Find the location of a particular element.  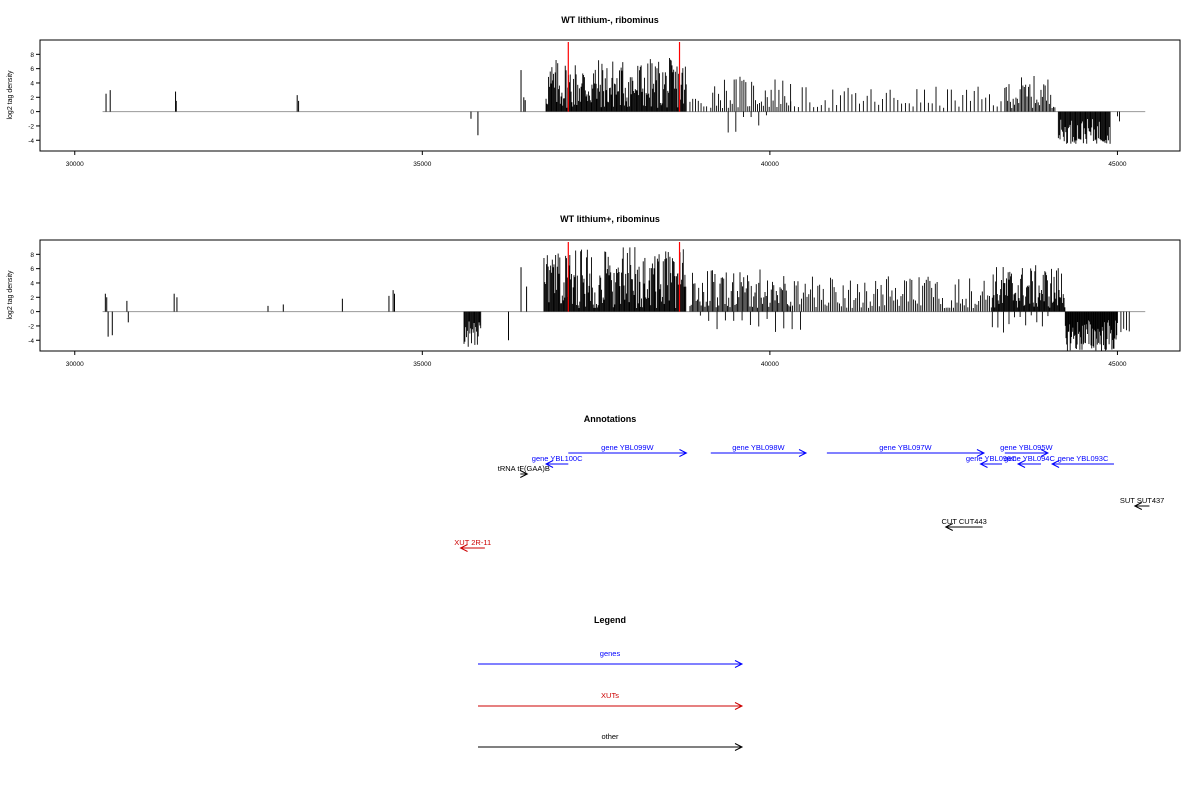

feature-label: gene YBL093C is located at coordinates (1083, 458).